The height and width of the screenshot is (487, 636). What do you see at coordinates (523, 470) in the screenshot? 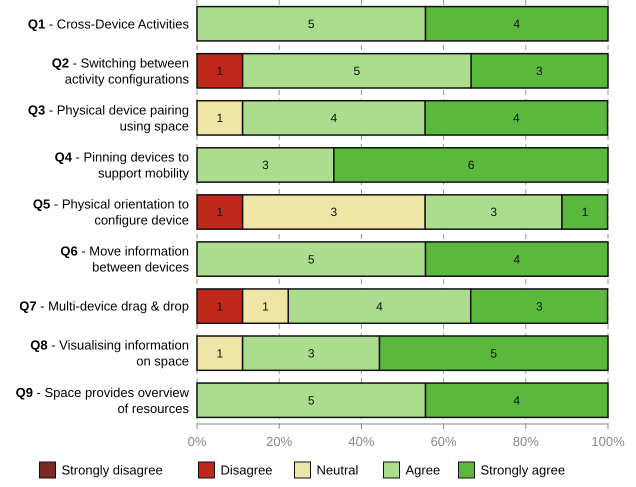
I see `legend-label: Strongly agree` at bounding box center [523, 470].